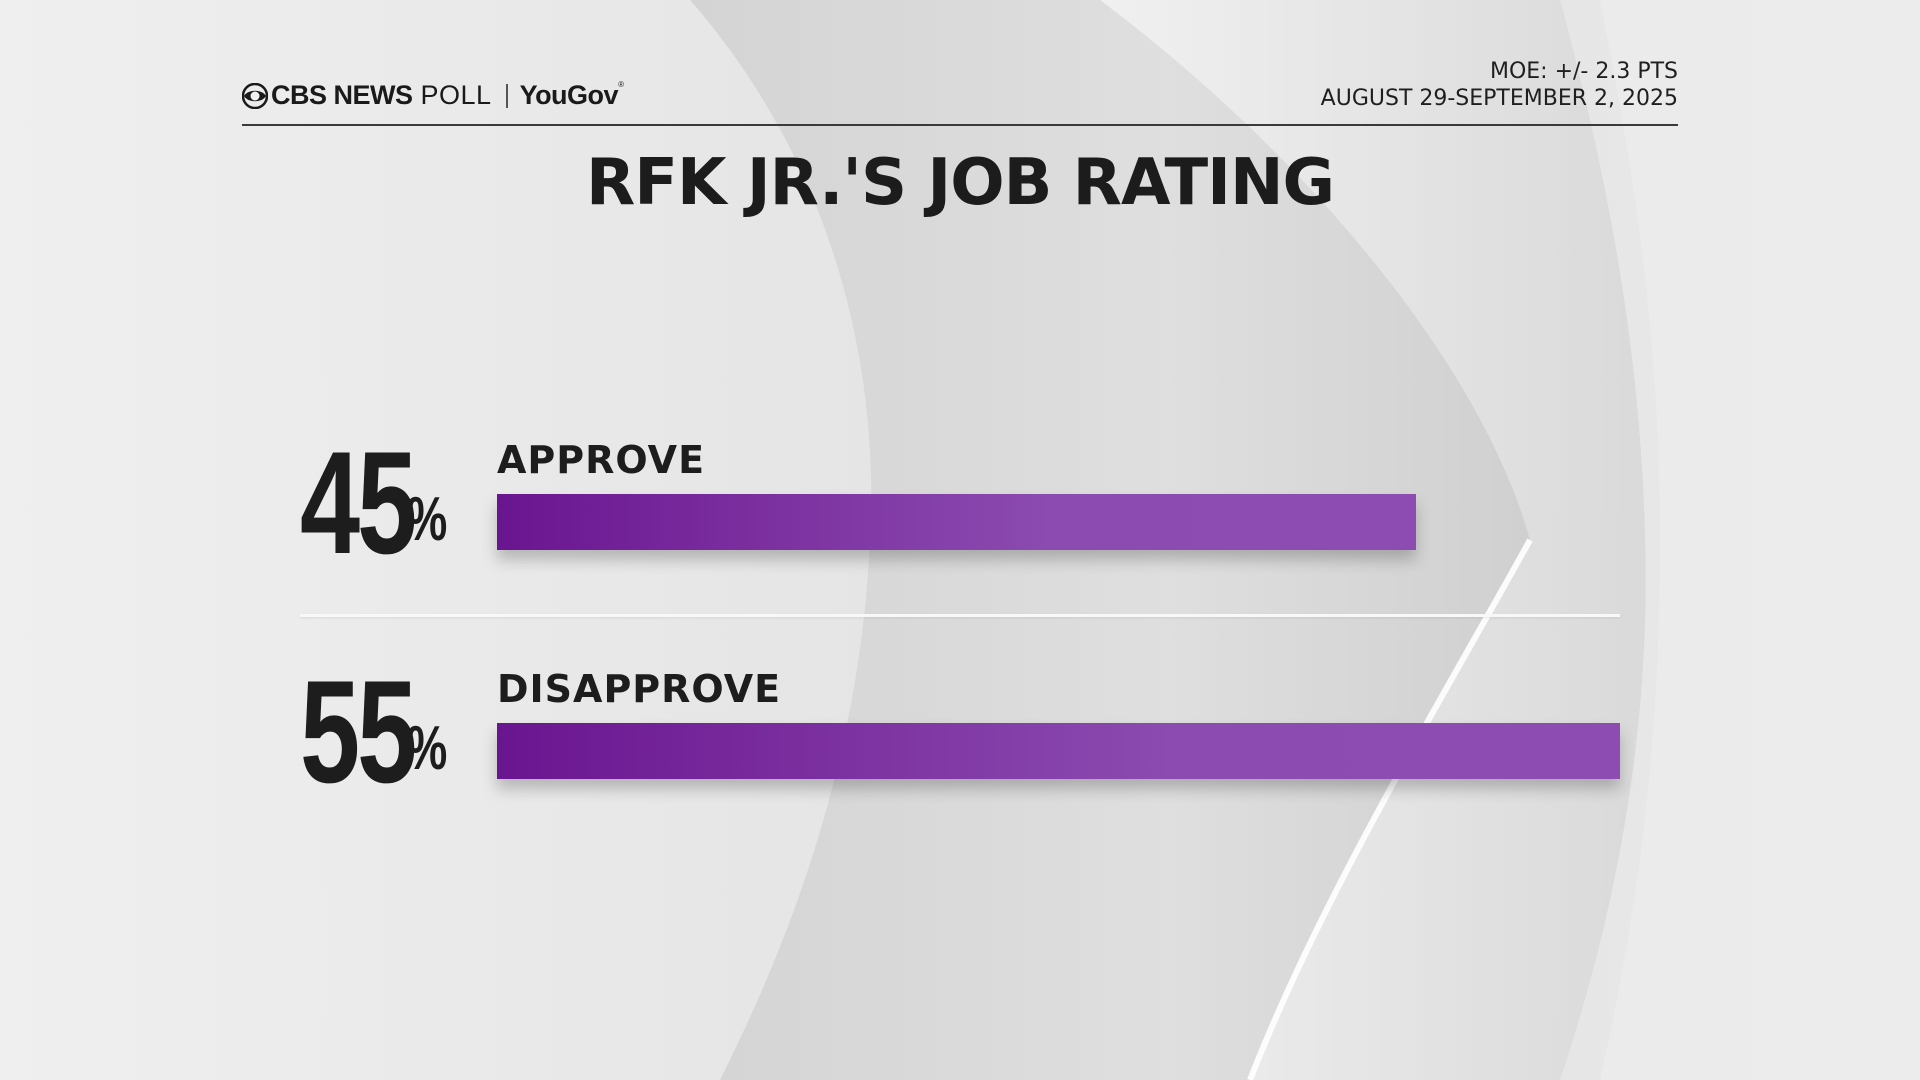 Image resolution: width=1920 pixels, height=1080 pixels. I want to click on poll-dates: AUGUST 29-SEPTEMBER 2, 2025, so click(1499, 98).